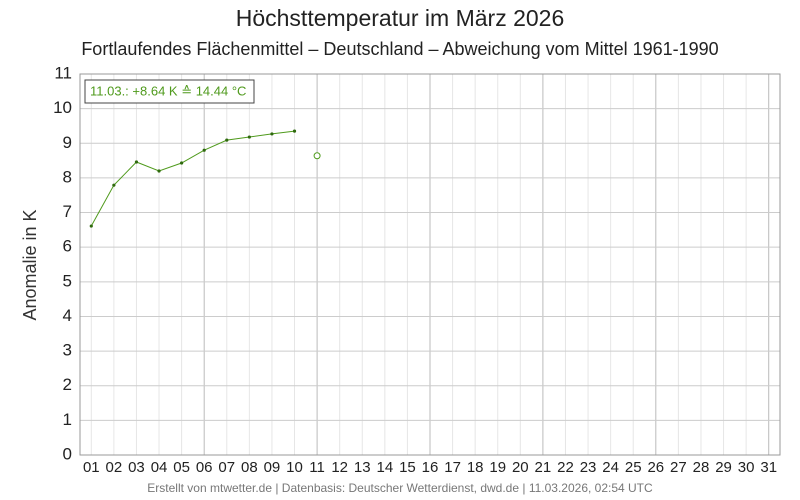 The width and height of the screenshot is (800, 500). I want to click on x-tick-label: 05, so click(181, 467).